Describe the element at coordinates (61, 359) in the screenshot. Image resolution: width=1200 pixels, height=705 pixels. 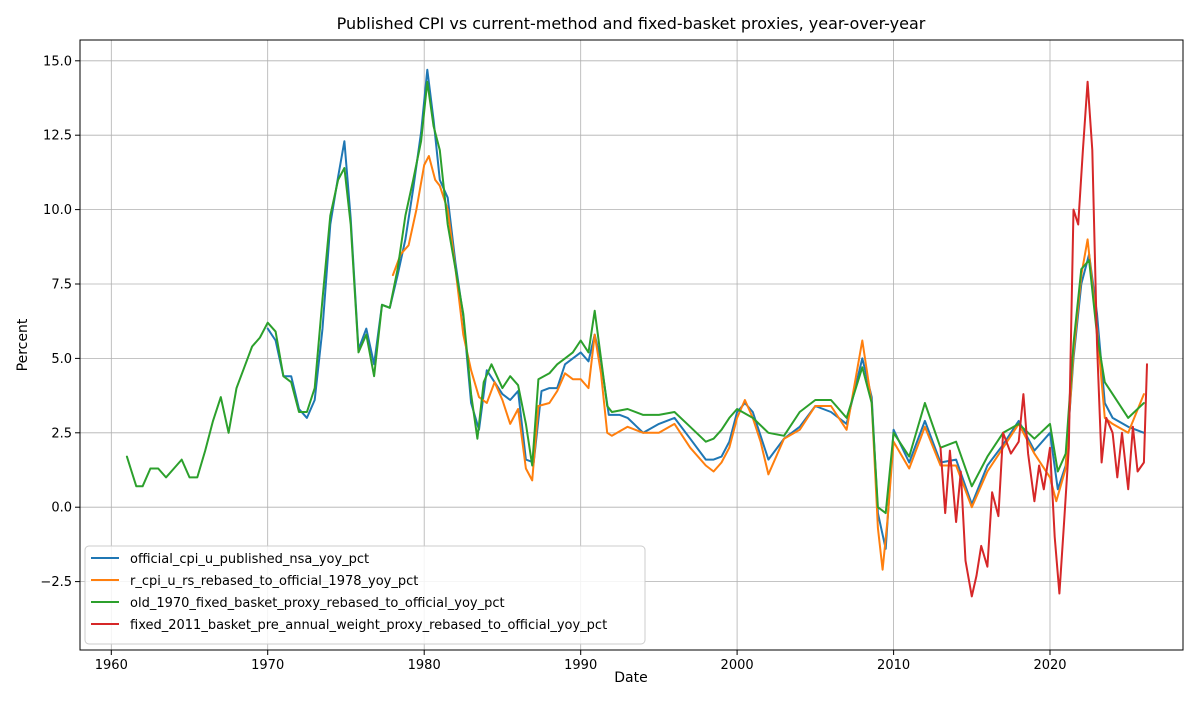
I see `y-tick-label: 5.0` at that location.